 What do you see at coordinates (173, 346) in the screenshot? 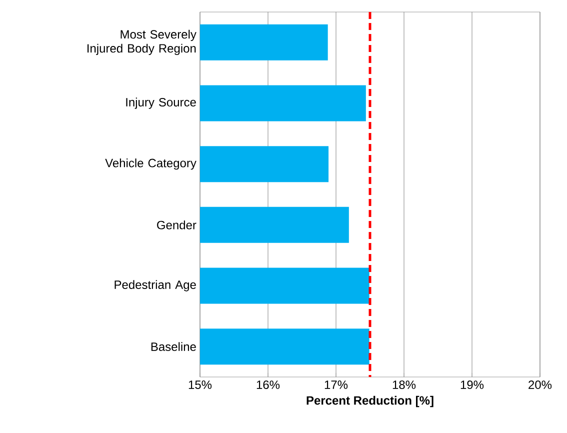
I see `y-tick-label: Baseline` at bounding box center [173, 346].